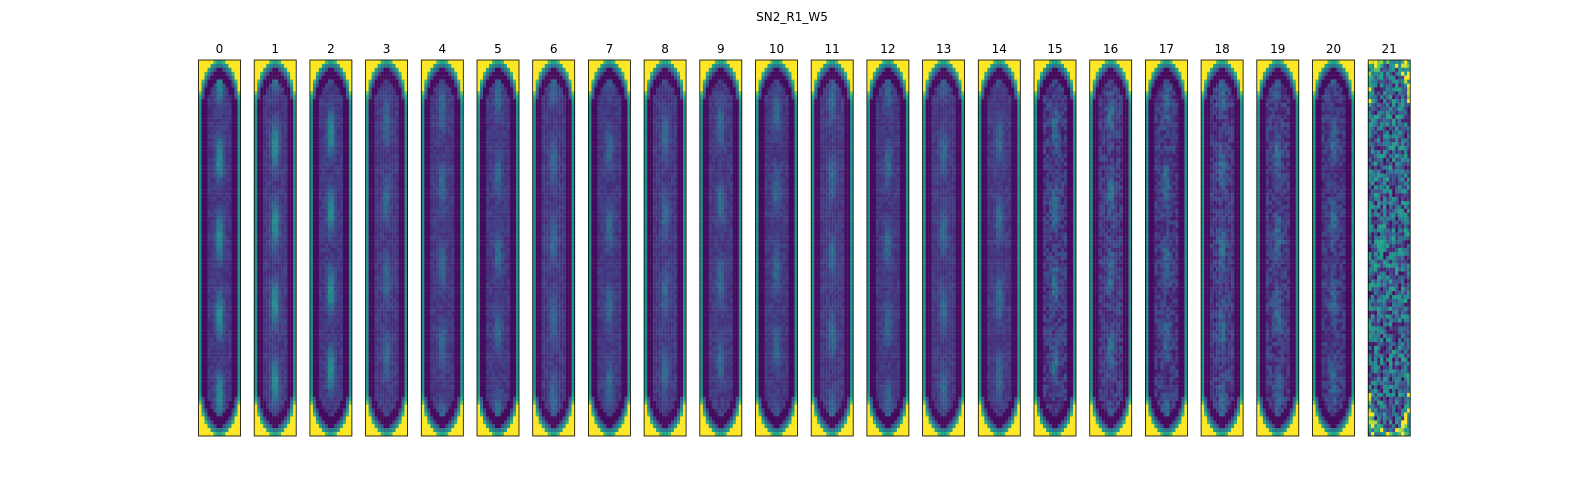 The width and height of the screenshot is (1584, 504). Describe the element at coordinates (1222, 239) in the screenshot. I see `panel-18: 18` at that location.